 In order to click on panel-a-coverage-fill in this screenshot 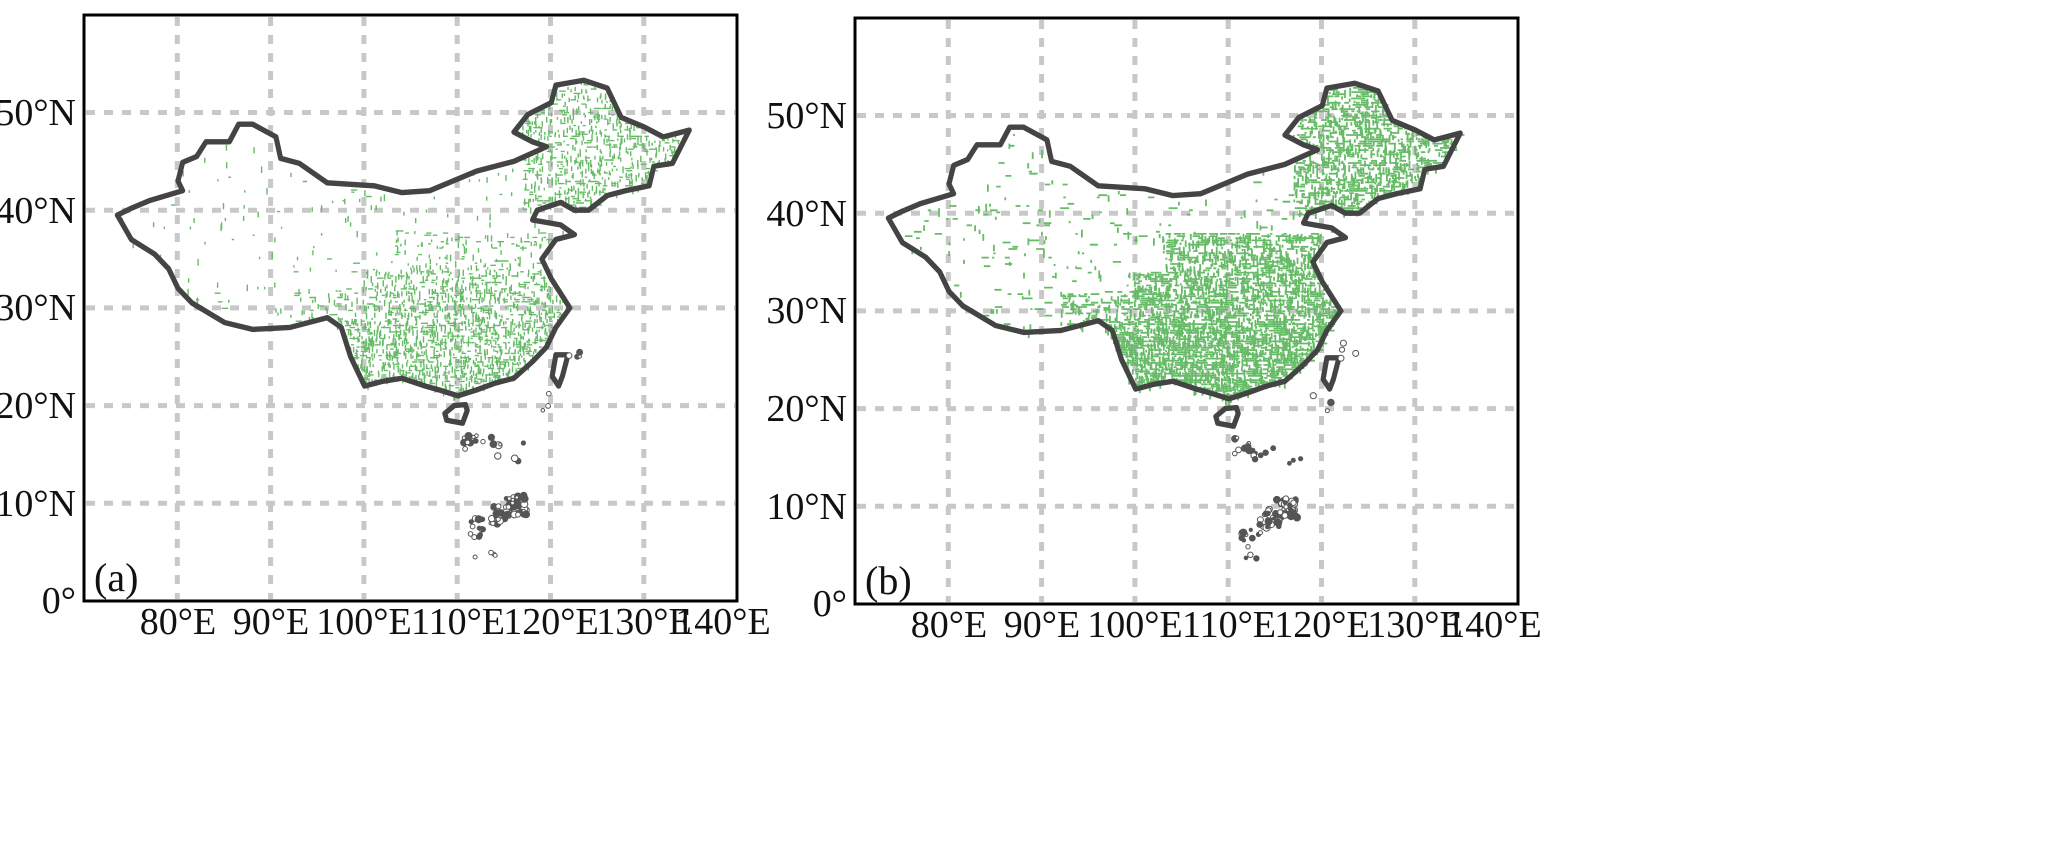, I will do `click(401, 241)`.